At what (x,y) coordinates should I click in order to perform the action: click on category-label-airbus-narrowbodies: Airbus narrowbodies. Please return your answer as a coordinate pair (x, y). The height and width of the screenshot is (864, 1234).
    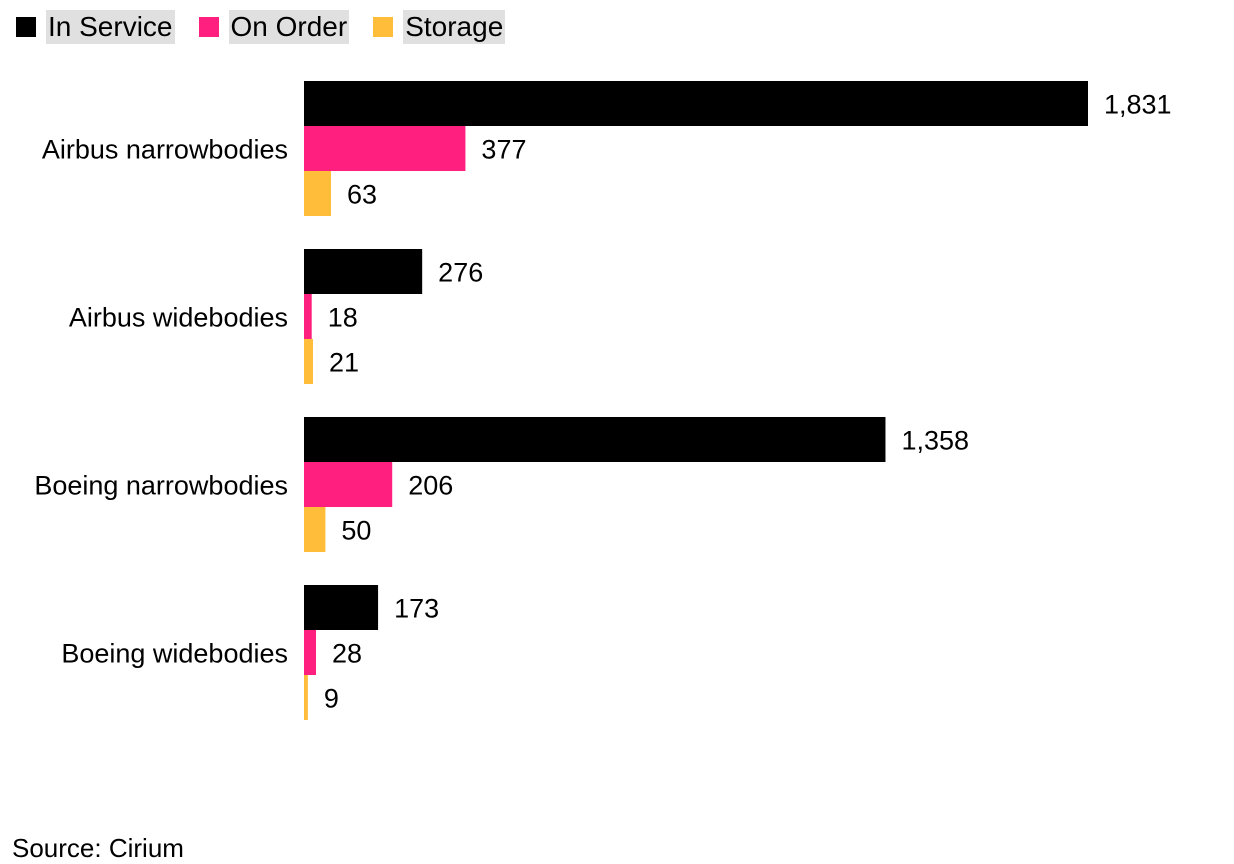
    Looking at the image, I should click on (165, 150).